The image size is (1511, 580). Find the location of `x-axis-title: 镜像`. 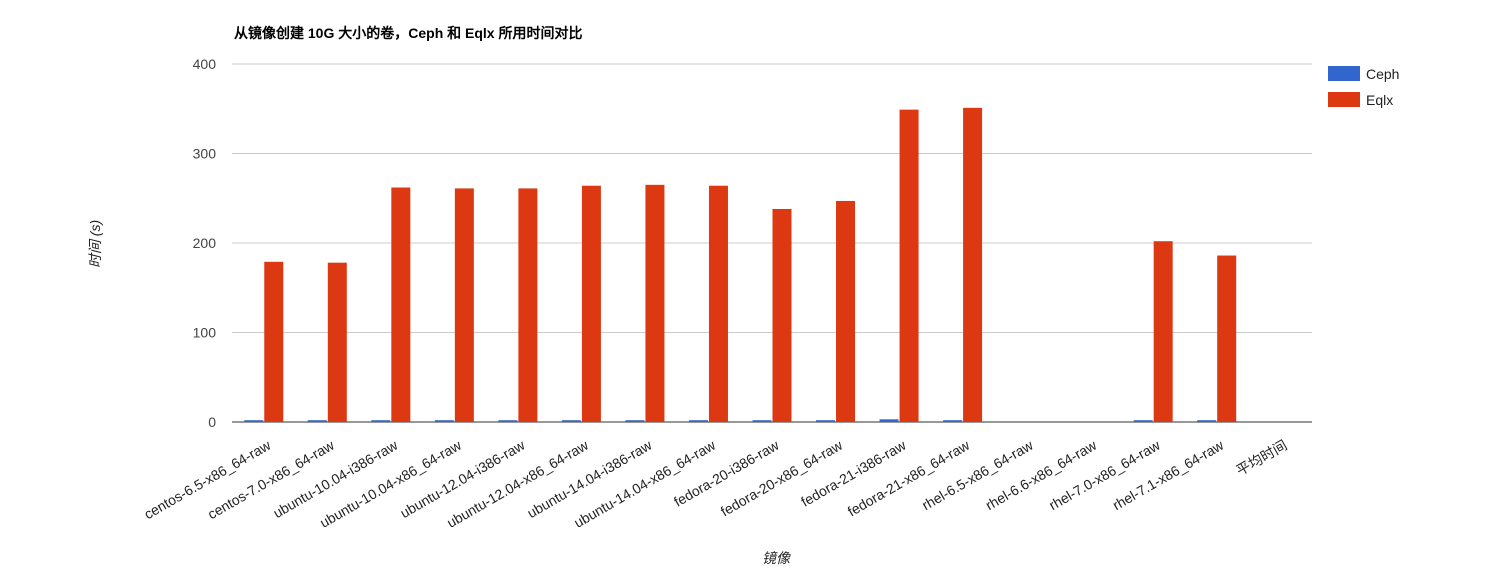

x-axis-title: 镜像 is located at coordinates (776, 558).